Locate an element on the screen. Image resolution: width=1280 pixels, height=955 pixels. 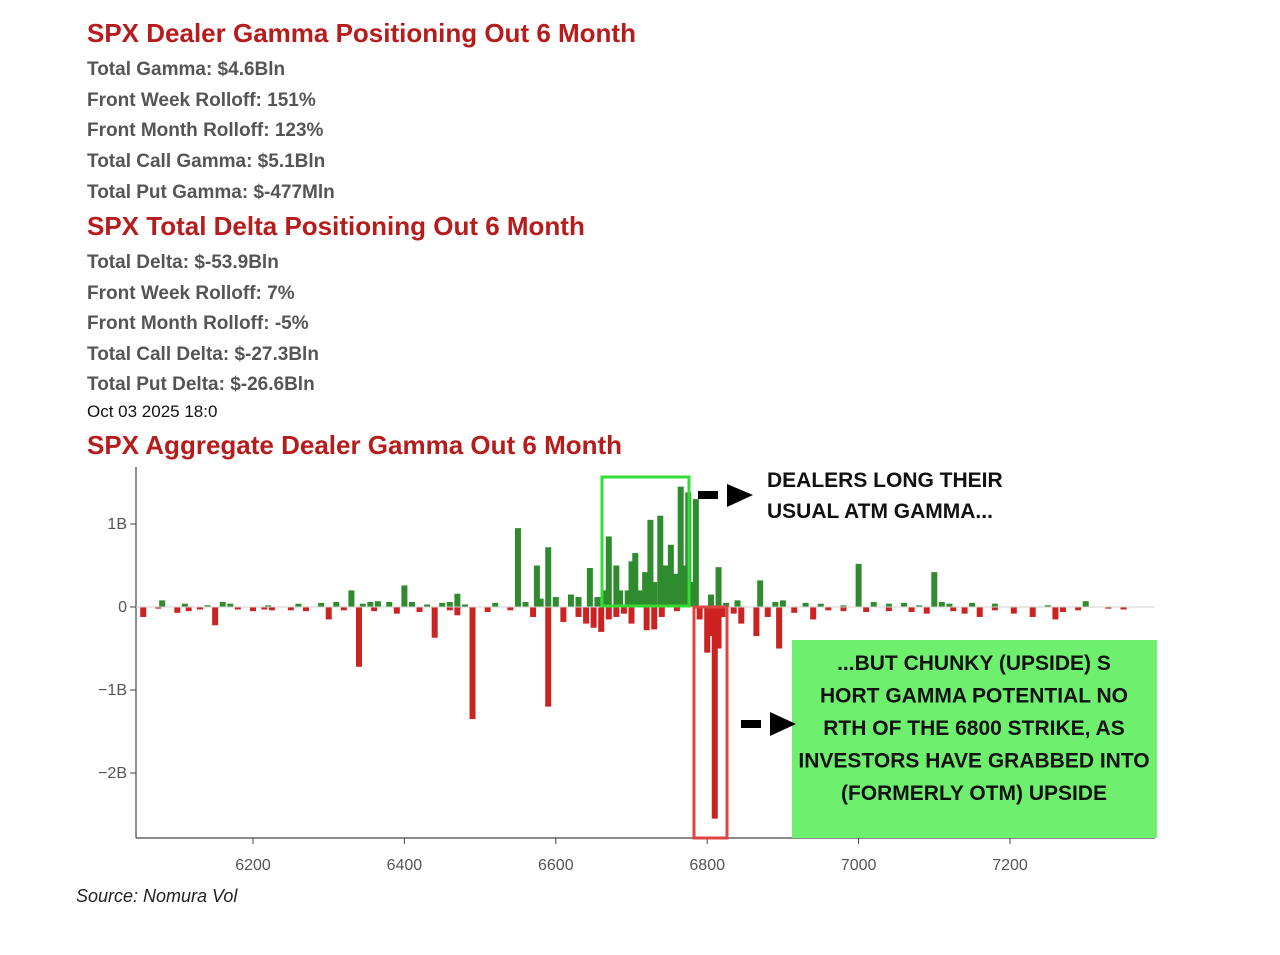
total-delta-stat: Total Delta: $-53.9Bln is located at coordinates (183, 262).